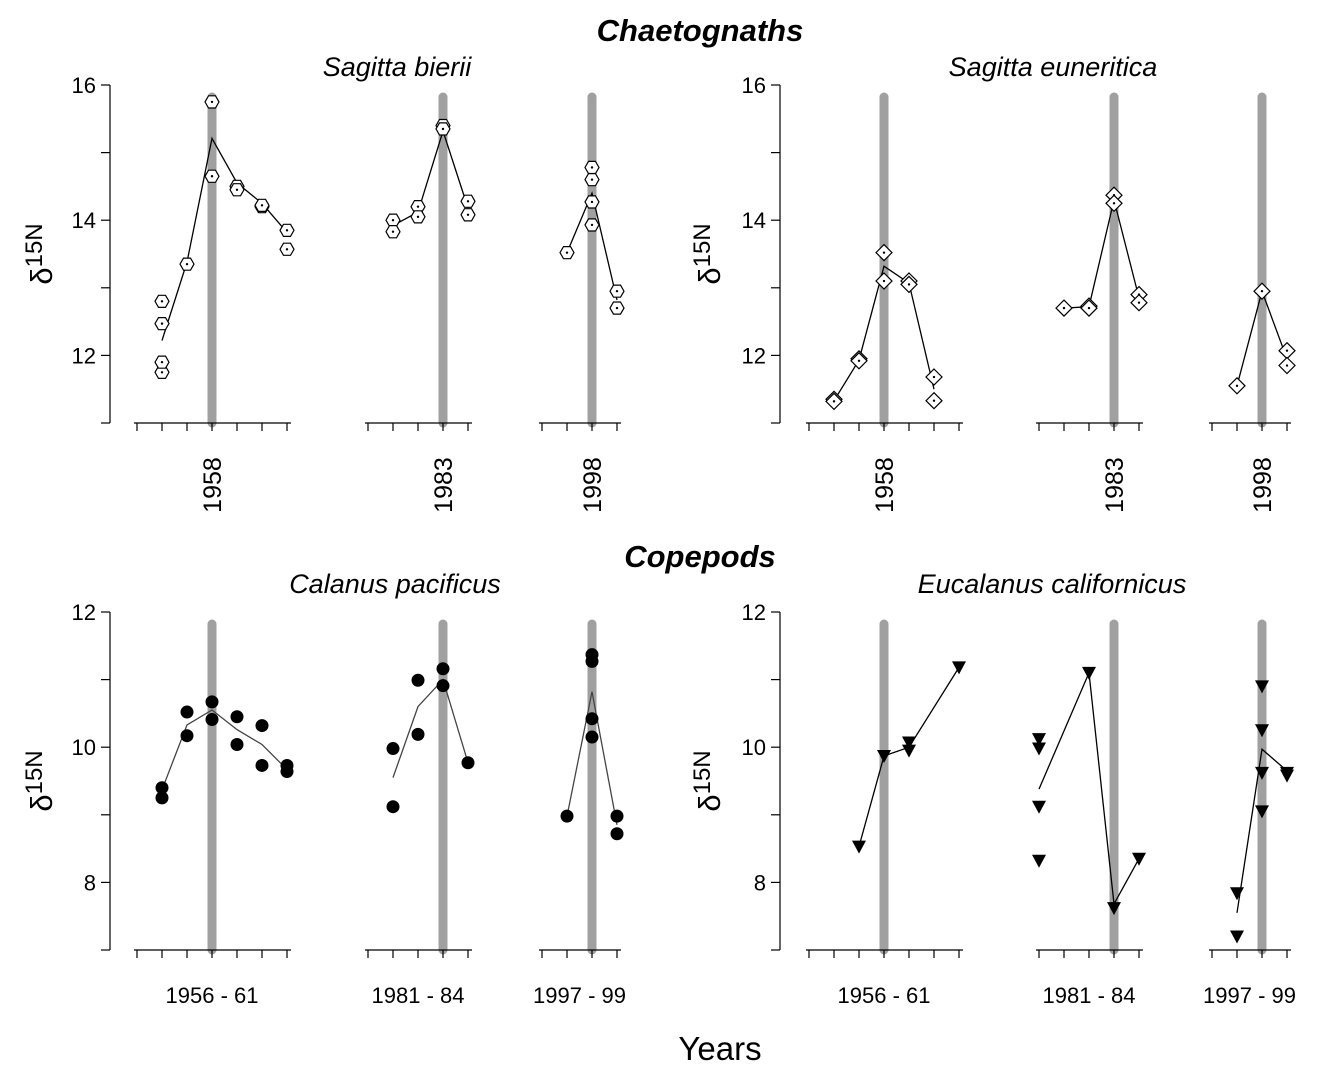 The width and height of the screenshot is (1336, 1065). What do you see at coordinates (754, 220) in the screenshot?
I see `y-tick-label: 14` at bounding box center [754, 220].